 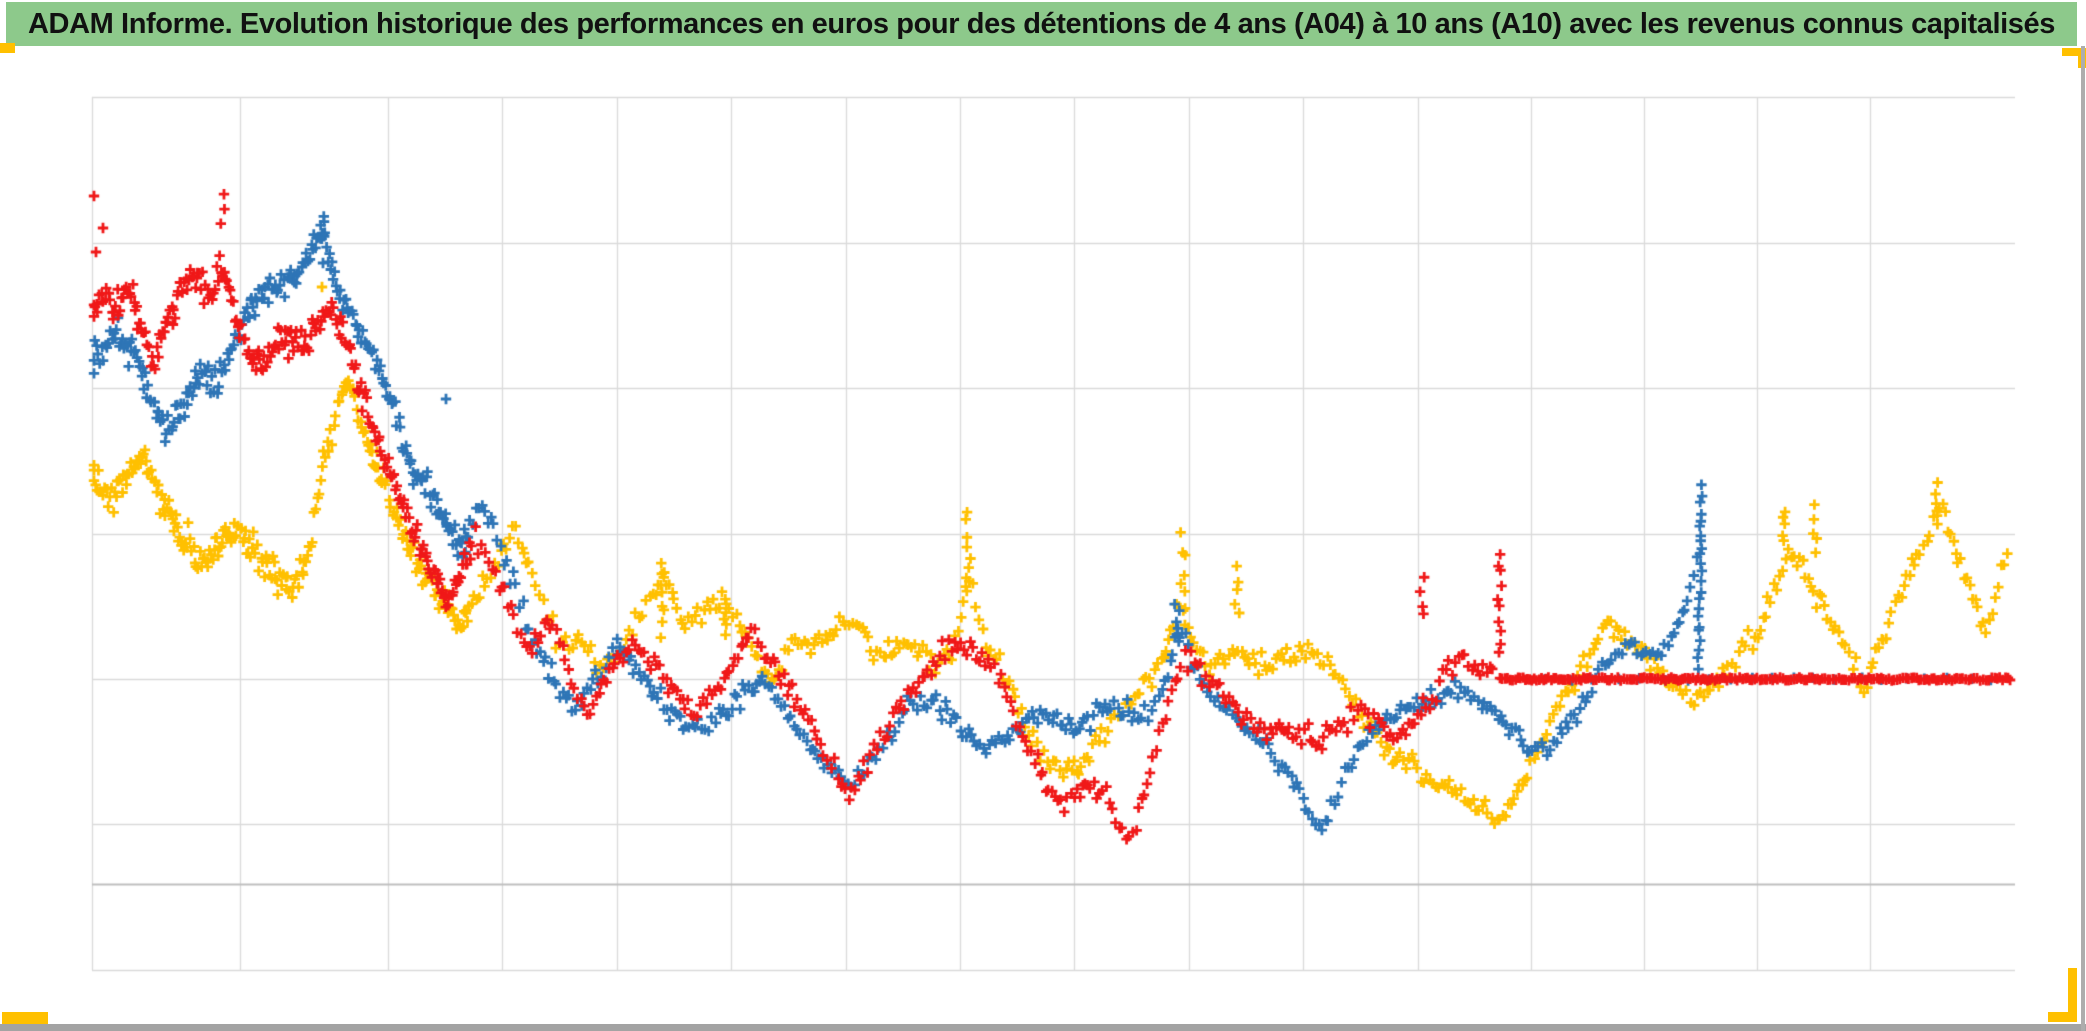 I want to click on yellow-corner-bracket-bottom-right-arm, so click(x=2062, y=1017).